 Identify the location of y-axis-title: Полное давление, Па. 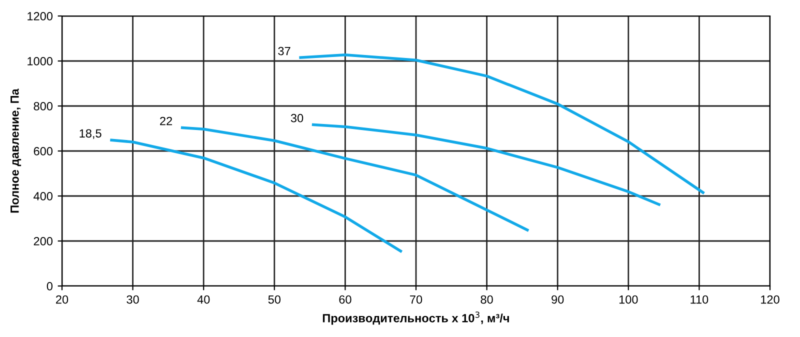
(16, 150).